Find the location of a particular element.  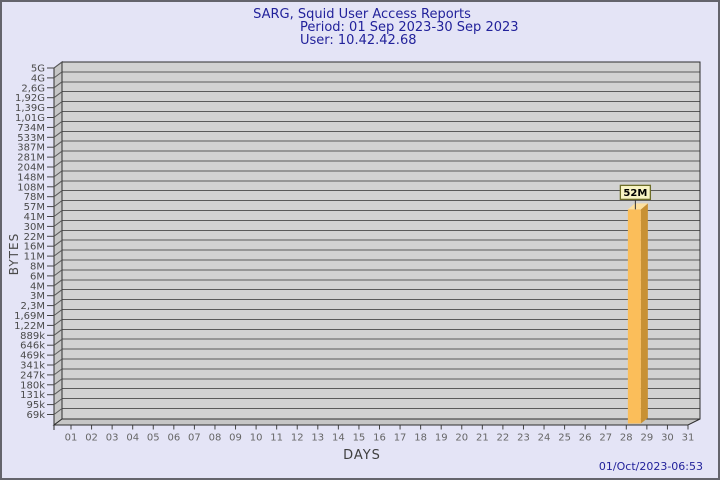

x-tick-label: 24 is located at coordinates (544, 438).